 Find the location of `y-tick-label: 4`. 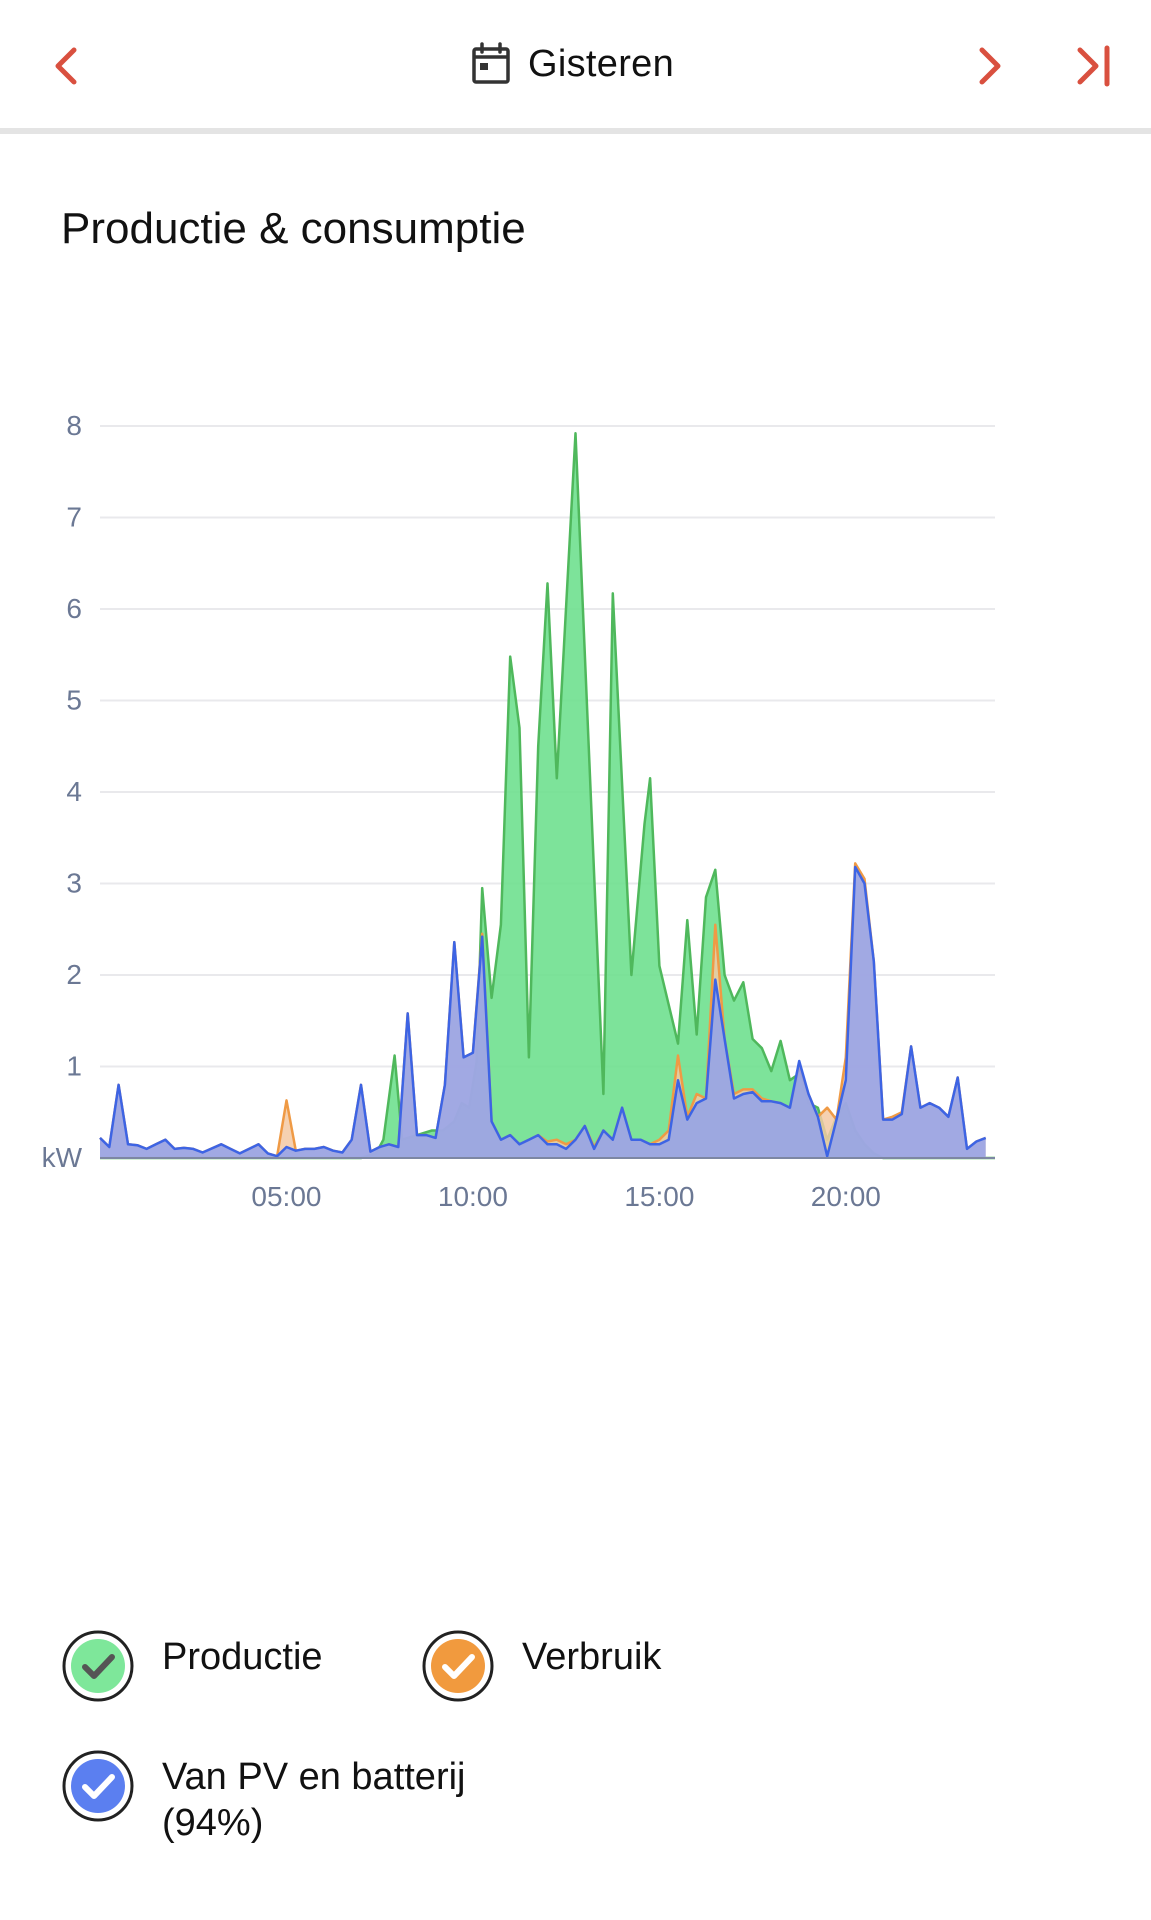

y-tick-label: 4 is located at coordinates (74, 791).